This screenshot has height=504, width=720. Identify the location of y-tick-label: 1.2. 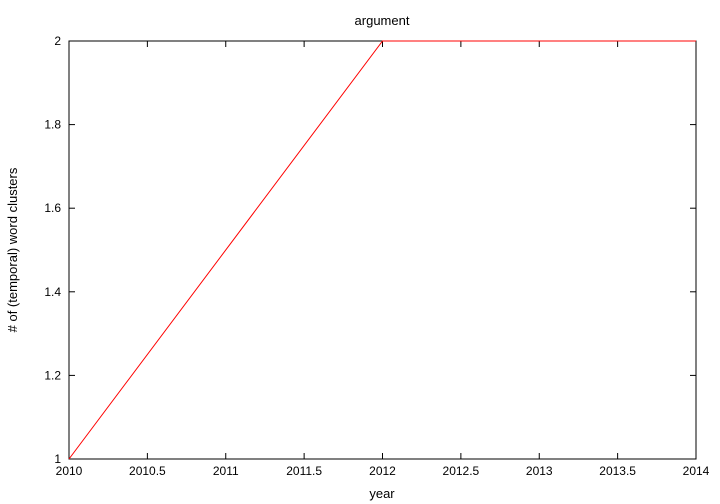
(52, 375).